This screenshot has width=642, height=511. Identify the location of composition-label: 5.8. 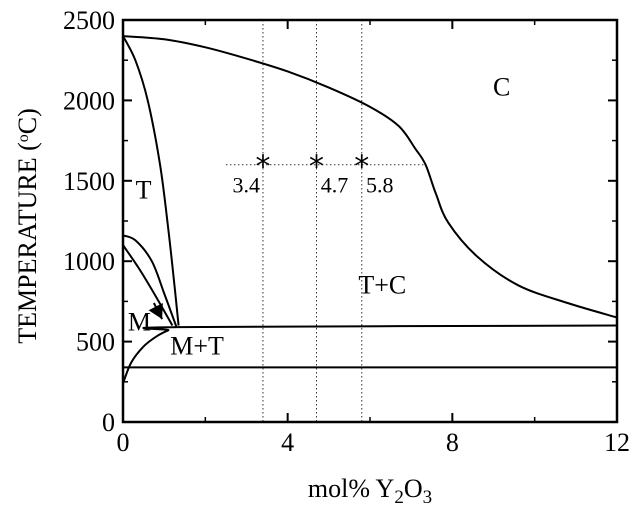
(380, 185).